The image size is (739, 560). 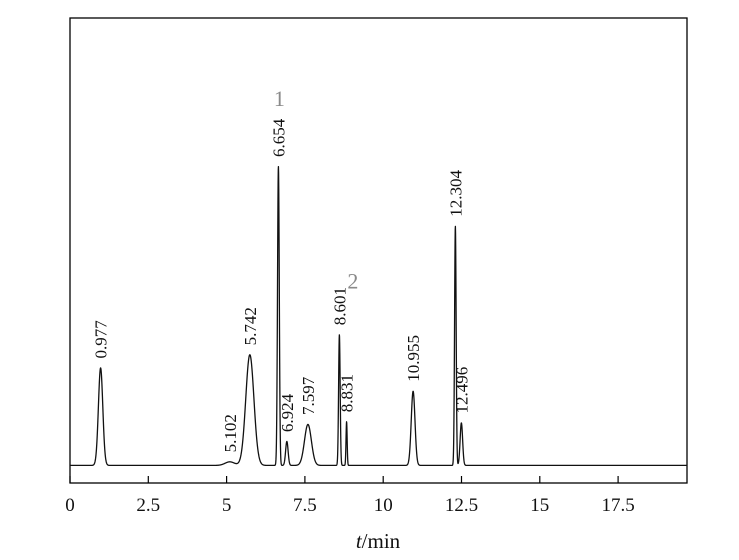 I want to click on peak-number: 1, so click(x=279, y=98).